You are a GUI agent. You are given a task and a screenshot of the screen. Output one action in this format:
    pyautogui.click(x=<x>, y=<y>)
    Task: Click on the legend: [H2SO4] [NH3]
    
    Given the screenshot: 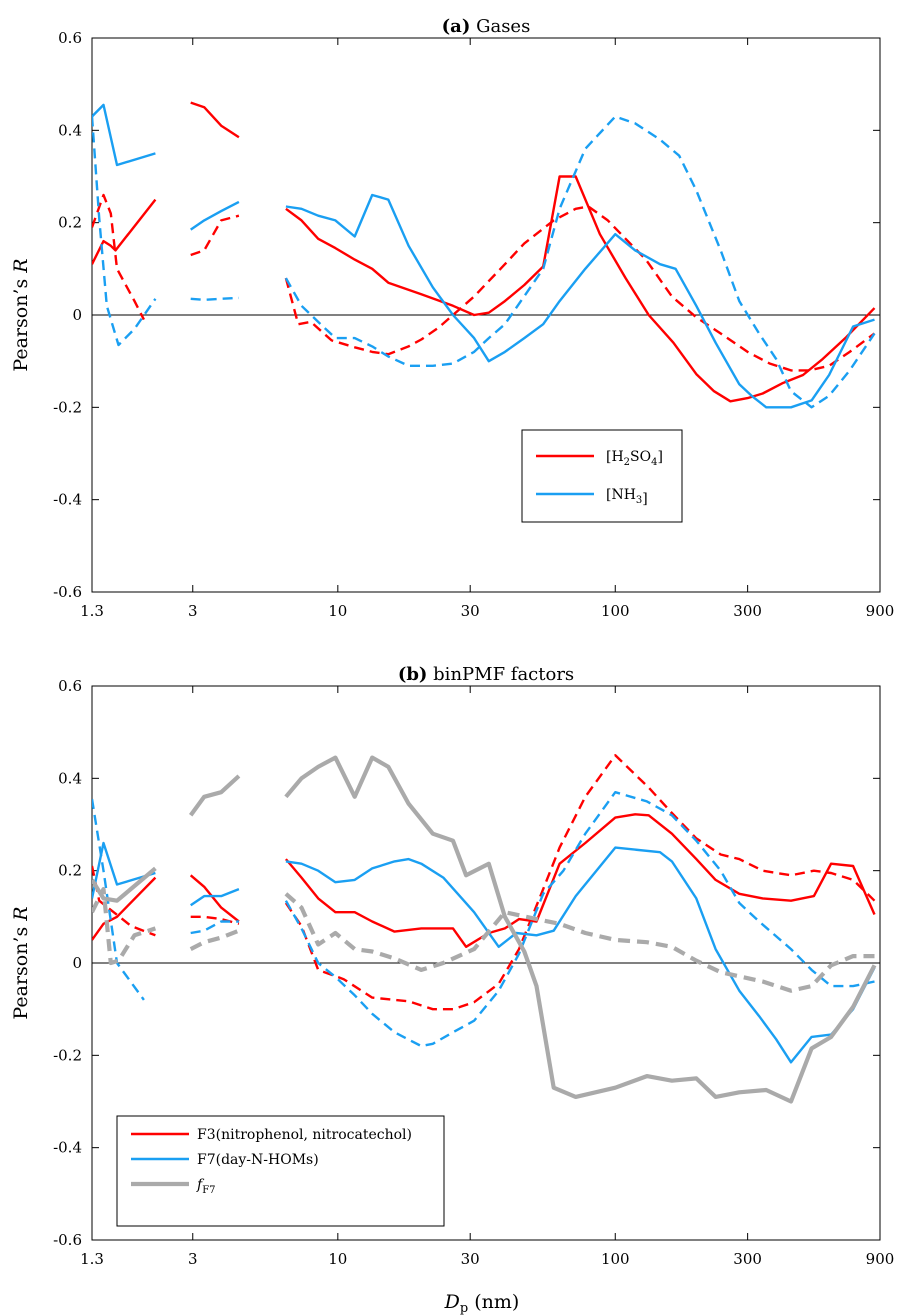 What is the action you would take?
    pyautogui.click(x=602, y=476)
    